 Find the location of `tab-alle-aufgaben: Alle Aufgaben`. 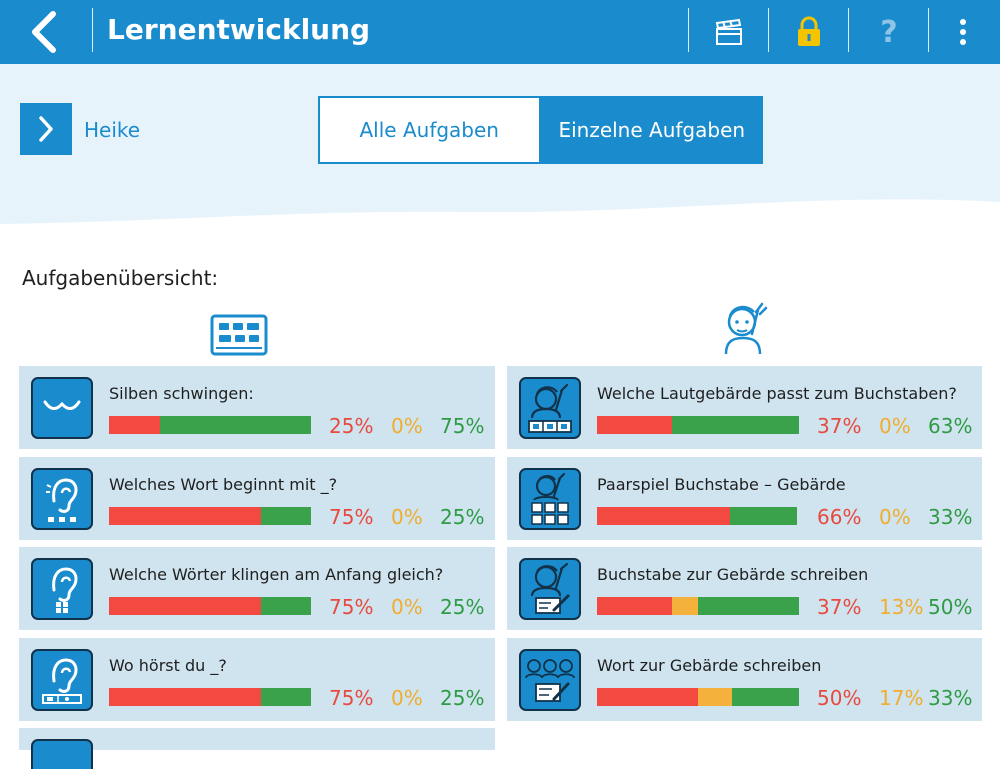

tab-alle-aufgaben: Alle Aufgaben is located at coordinates (429, 130).